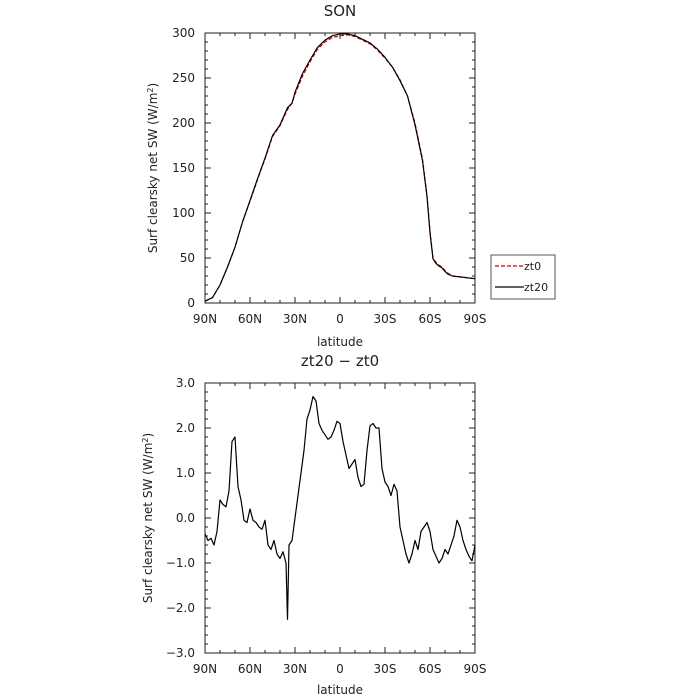 The height and width of the screenshot is (700, 700). Describe the element at coordinates (475, 669) in the screenshot. I see `x-tick-label-bottom: 90S` at that location.